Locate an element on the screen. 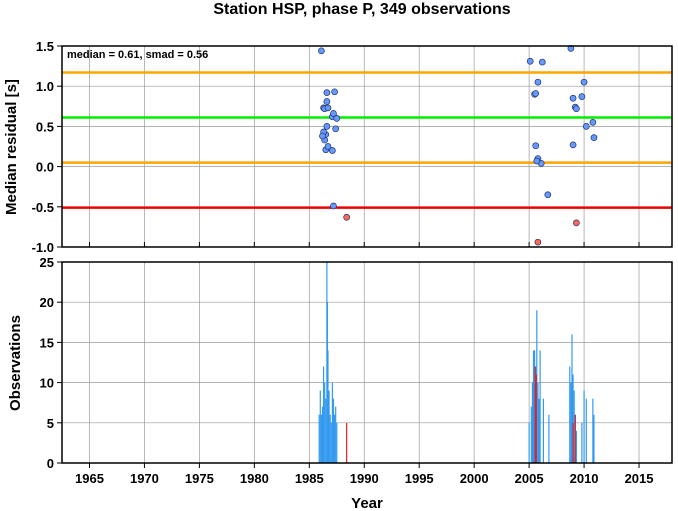 The height and width of the screenshot is (511, 678). top-ytick-label-5: 1.5 is located at coordinates (45, 46).